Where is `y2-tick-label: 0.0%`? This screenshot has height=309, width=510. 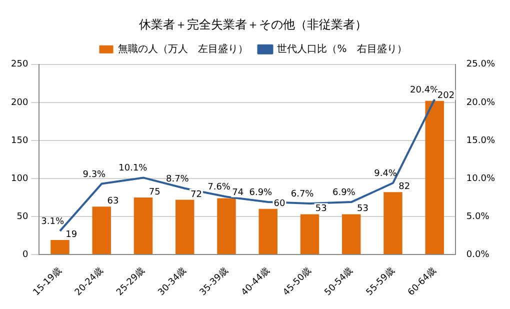
y2-tick-label: 0.0% is located at coordinates (478, 255).